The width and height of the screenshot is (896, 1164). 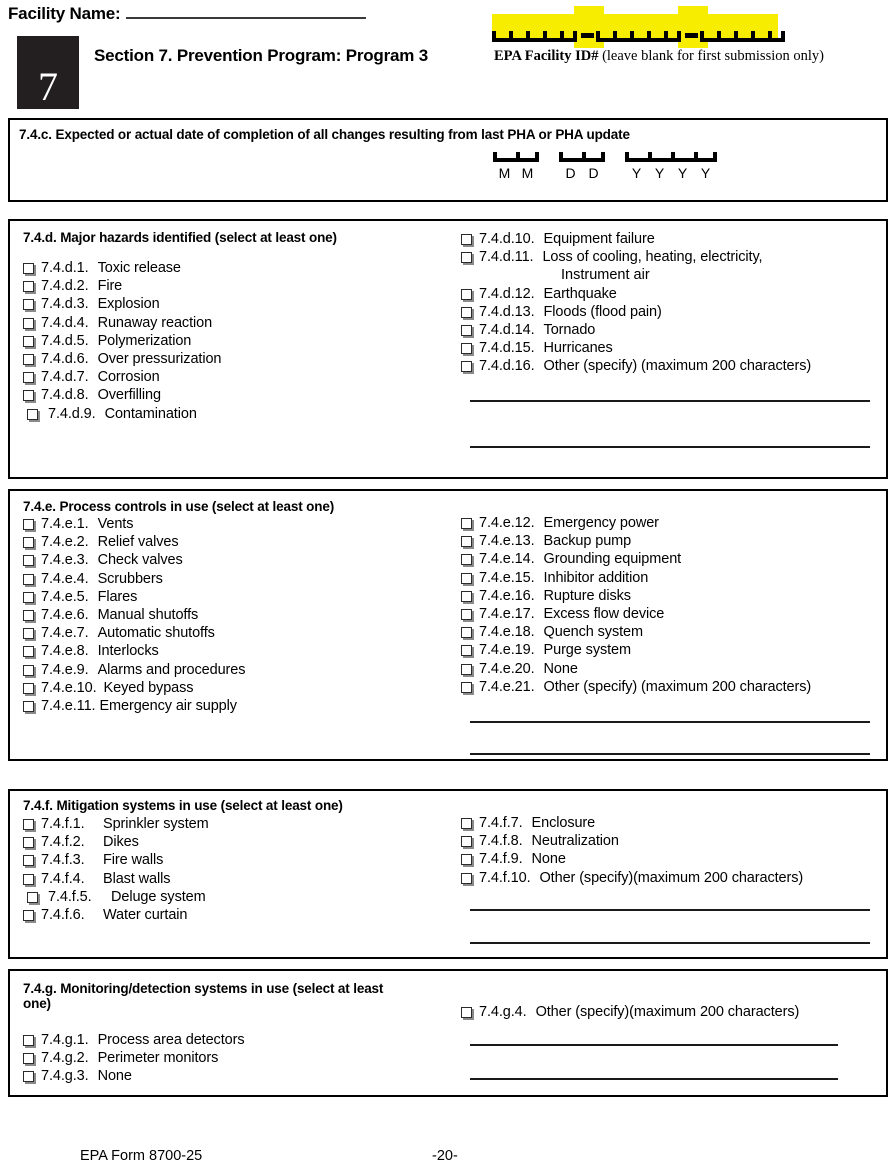 I want to click on checkbox-option-7-4-e-8: 7.4.e.8. Interlocks, so click(x=239, y=651).